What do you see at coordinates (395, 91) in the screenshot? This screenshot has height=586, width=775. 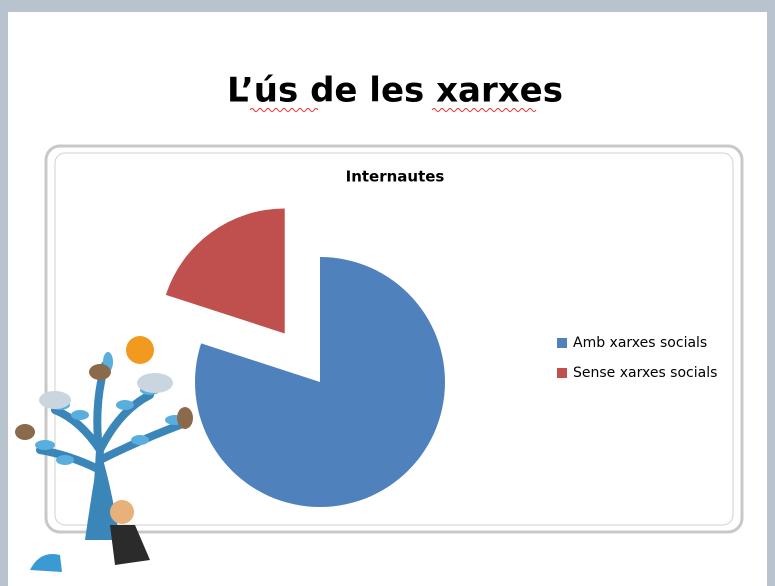 I see `slide-title: L’ús de les xarxes` at bounding box center [395, 91].